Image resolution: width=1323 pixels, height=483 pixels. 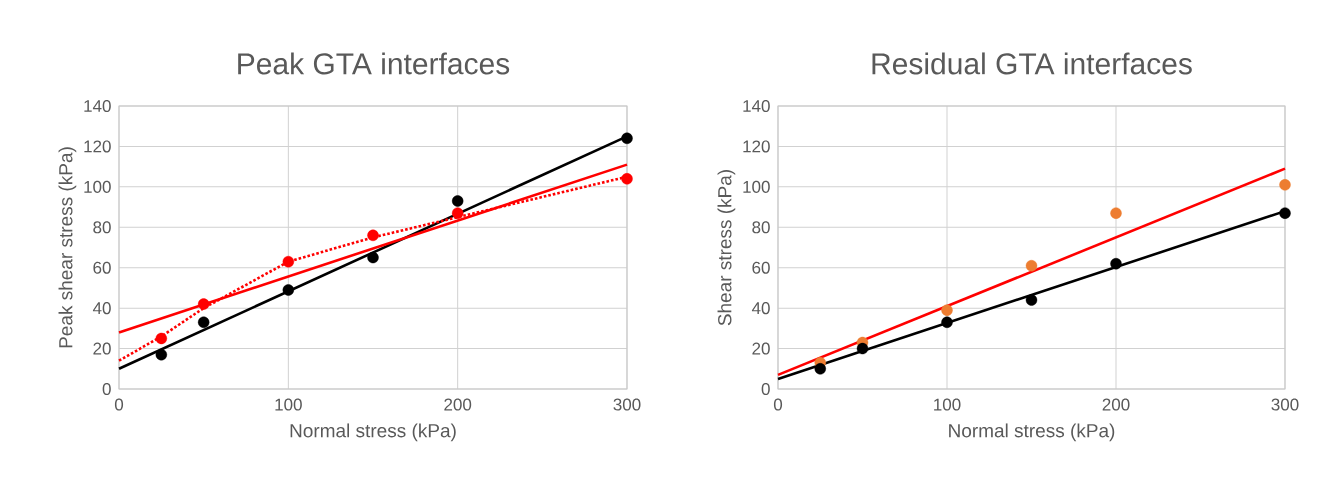 I want to click on chart-title: Peak GTA interfaces, so click(x=374, y=63).